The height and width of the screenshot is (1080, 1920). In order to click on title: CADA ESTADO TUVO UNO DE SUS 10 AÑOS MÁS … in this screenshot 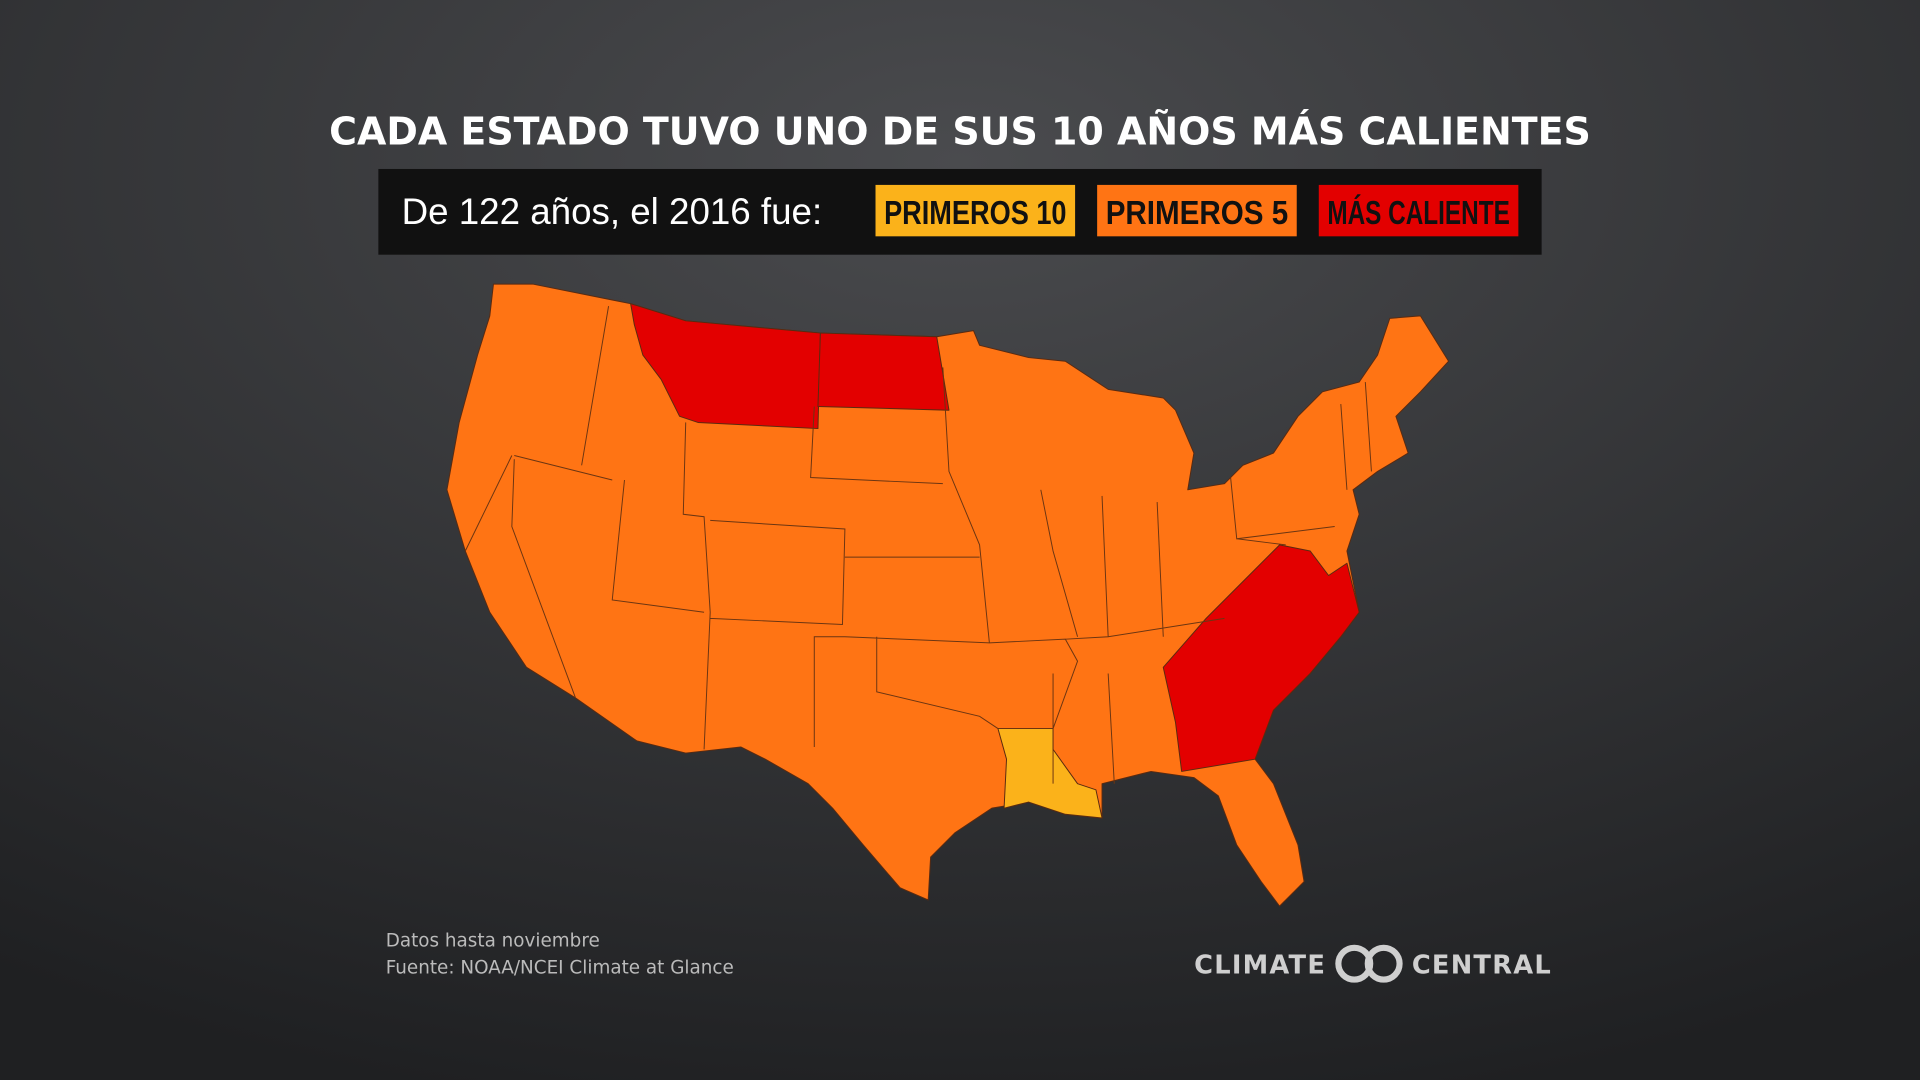, I will do `click(960, 131)`.